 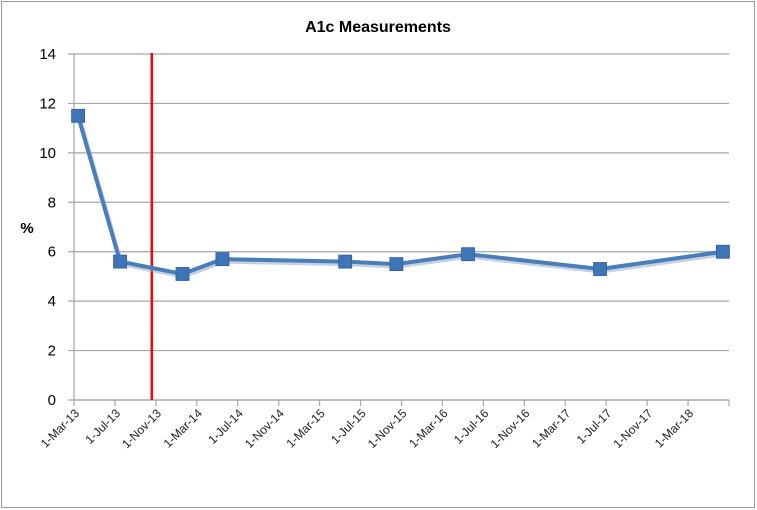 What do you see at coordinates (26, 228) in the screenshot?
I see `y-axis-label: %` at bounding box center [26, 228].